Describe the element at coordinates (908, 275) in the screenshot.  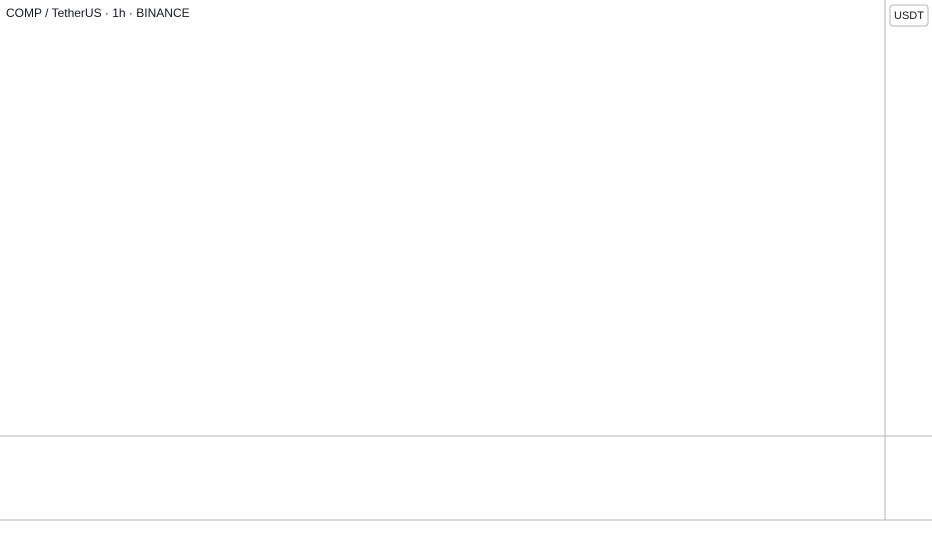
I see `price-axis-panel` at that location.